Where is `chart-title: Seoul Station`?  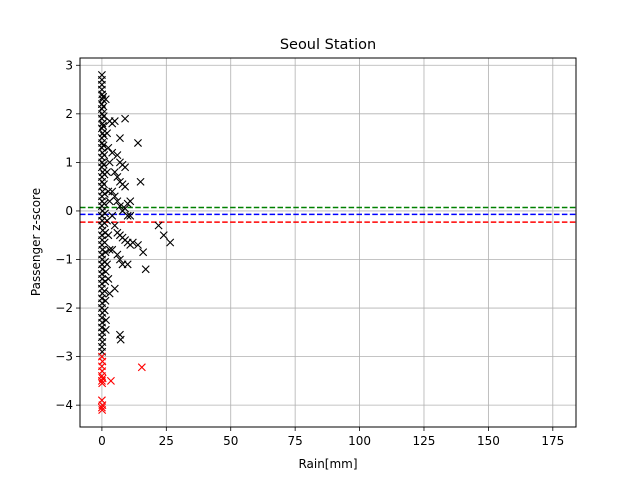
chart-title: Seoul Station is located at coordinates (328, 45).